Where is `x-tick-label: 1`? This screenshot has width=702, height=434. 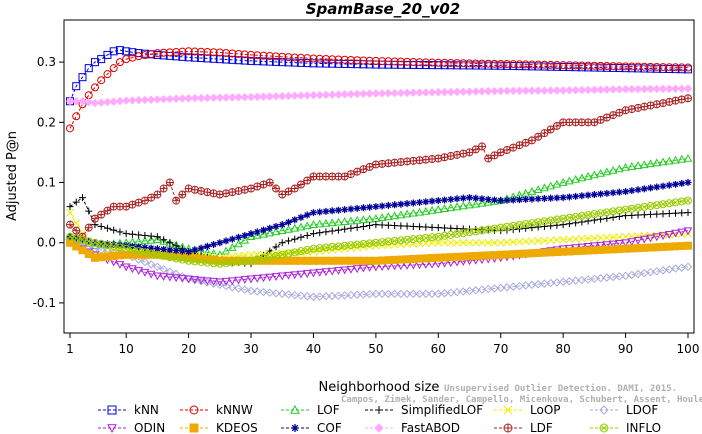
x-tick-label: 1 is located at coordinates (70, 349).